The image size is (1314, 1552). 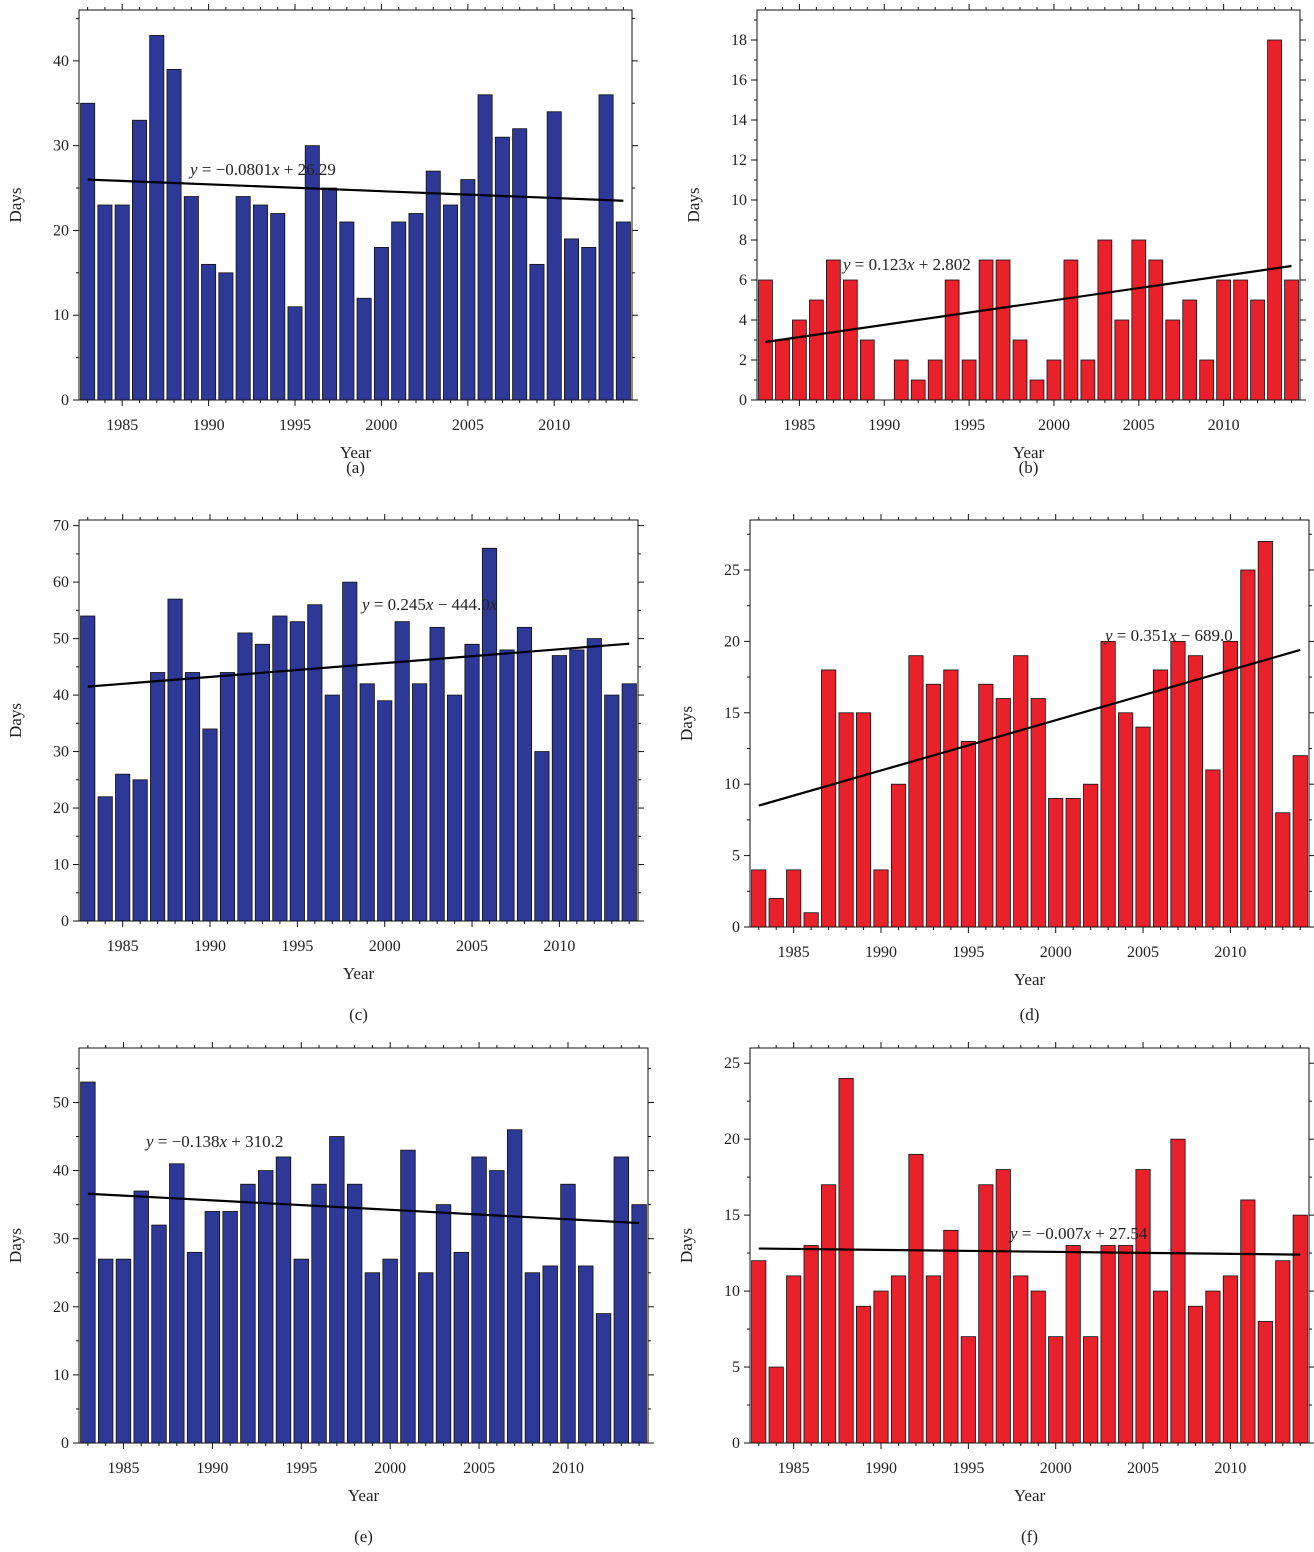 What do you see at coordinates (61, 865) in the screenshot?
I see `y-tick-label: 10` at bounding box center [61, 865].